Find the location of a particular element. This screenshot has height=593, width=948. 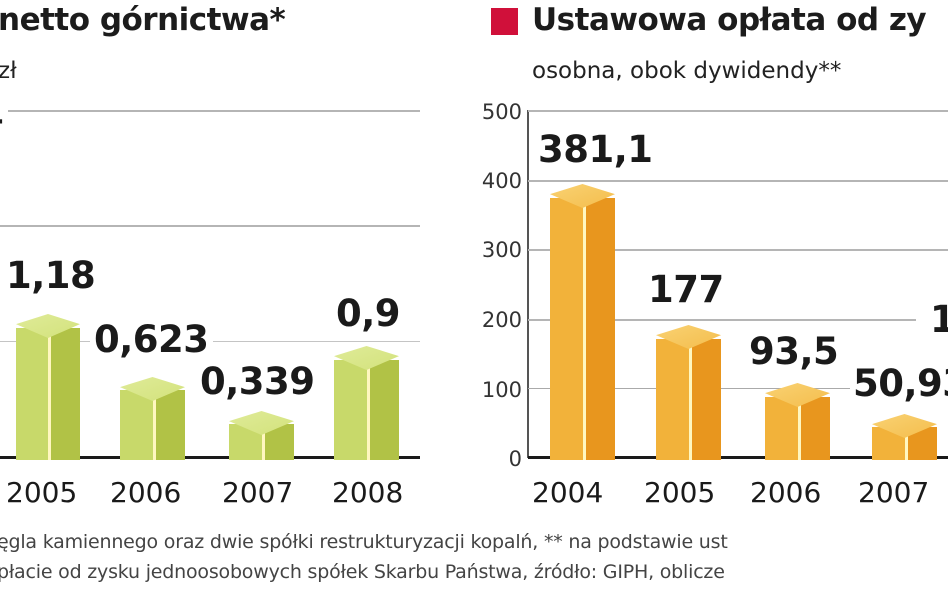

right-year-label: 2007 is located at coordinates (894, 492).